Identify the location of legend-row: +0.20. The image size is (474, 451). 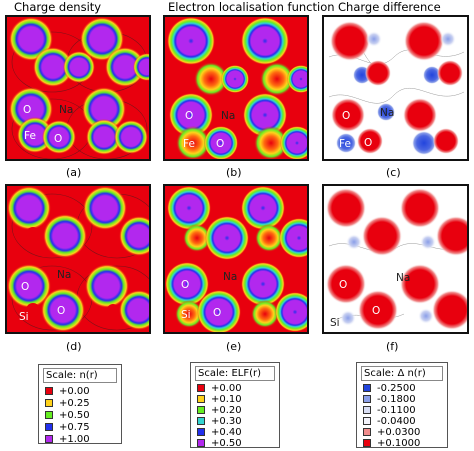
(219, 410).